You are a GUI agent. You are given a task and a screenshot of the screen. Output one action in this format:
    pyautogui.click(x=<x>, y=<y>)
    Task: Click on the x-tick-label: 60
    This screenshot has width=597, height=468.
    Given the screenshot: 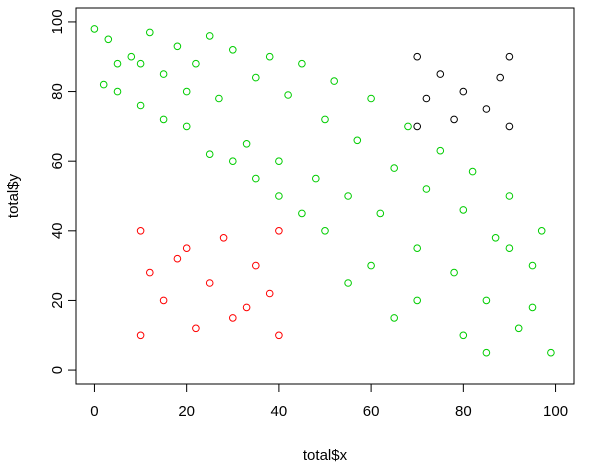 What is the action you would take?
    pyautogui.click(x=371, y=411)
    